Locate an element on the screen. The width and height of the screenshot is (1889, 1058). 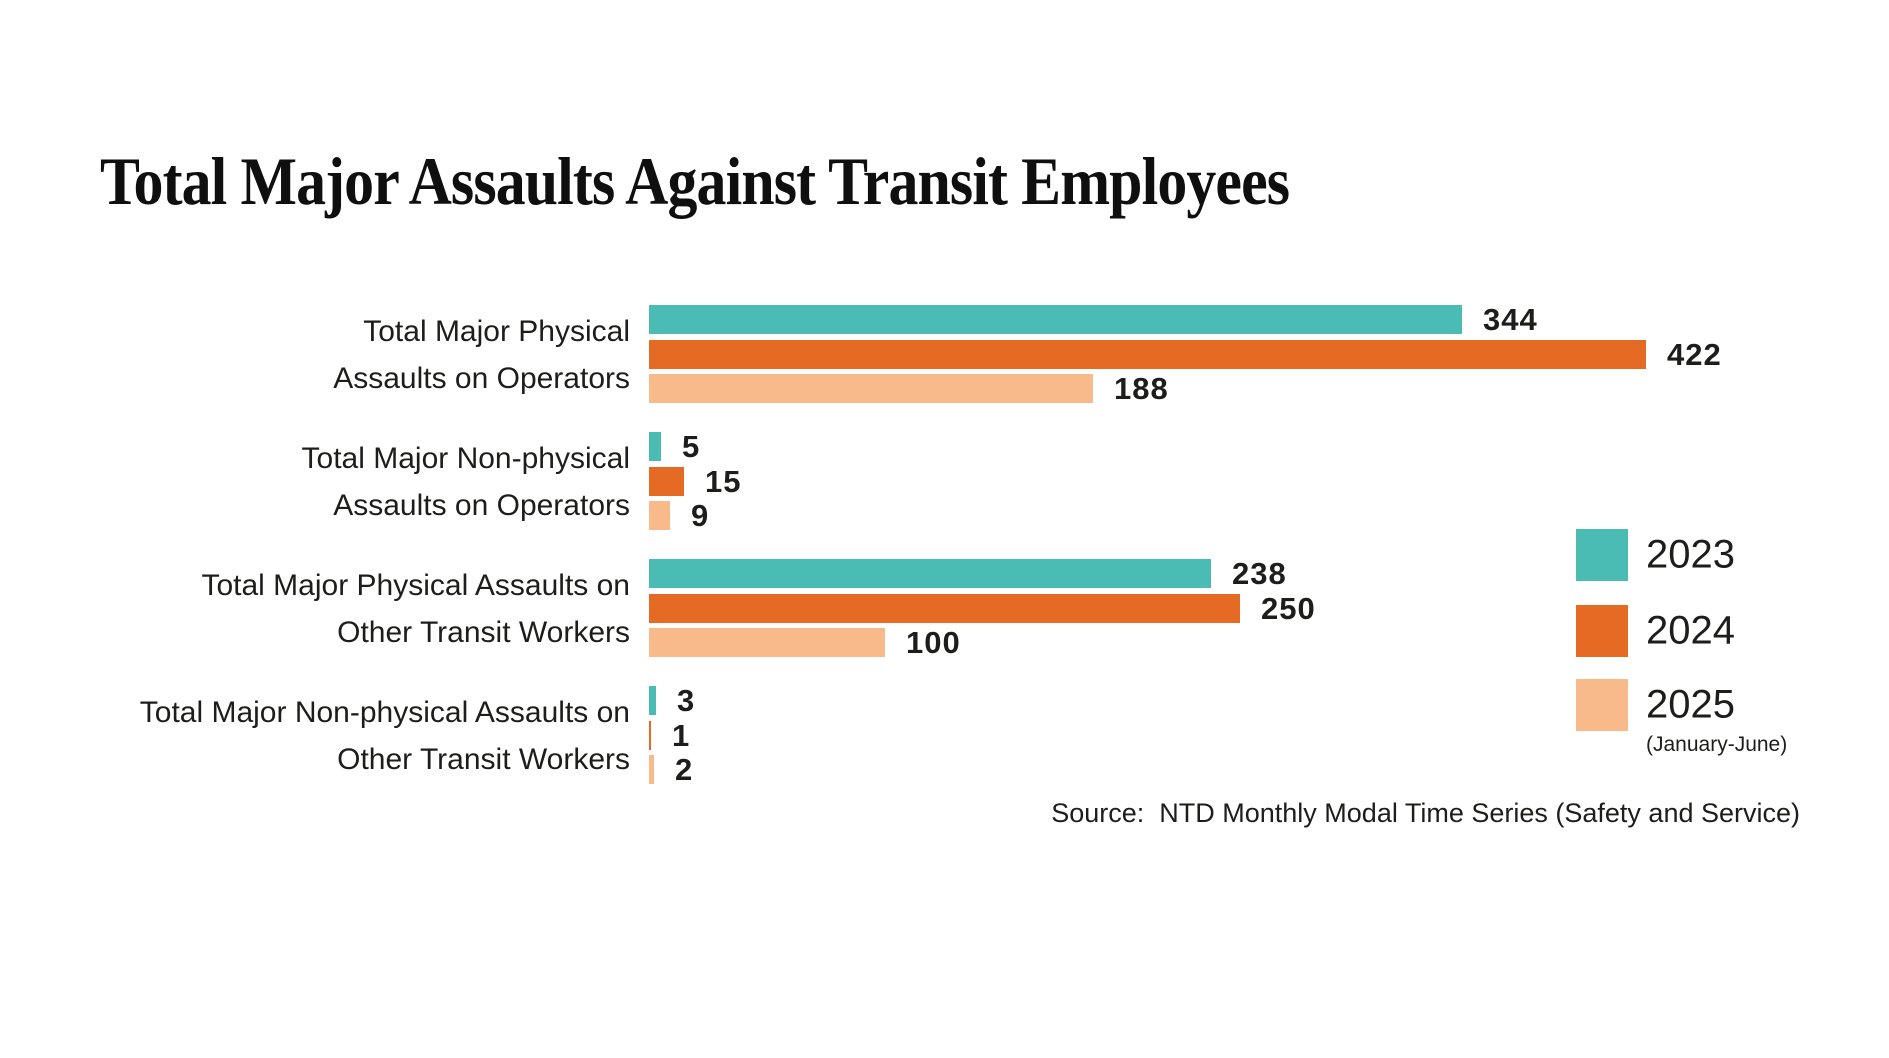
category-label-line: Total Major Non-physical is located at coordinates (465, 458).